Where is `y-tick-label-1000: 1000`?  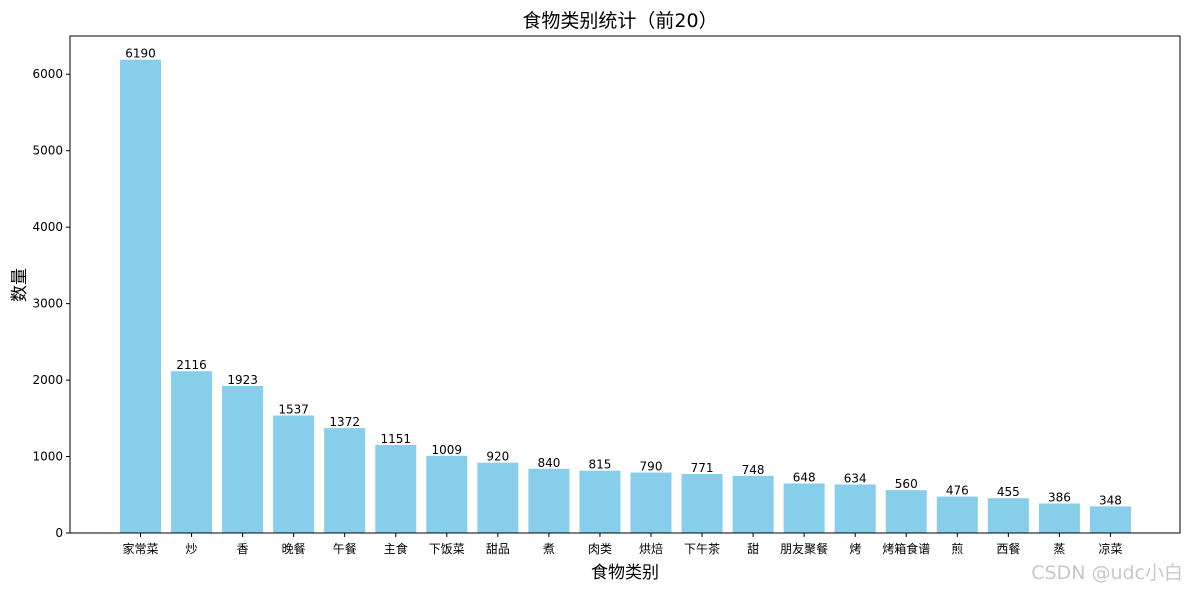
y-tick-label-1000: 1000 is located at coordinates (47, 457).